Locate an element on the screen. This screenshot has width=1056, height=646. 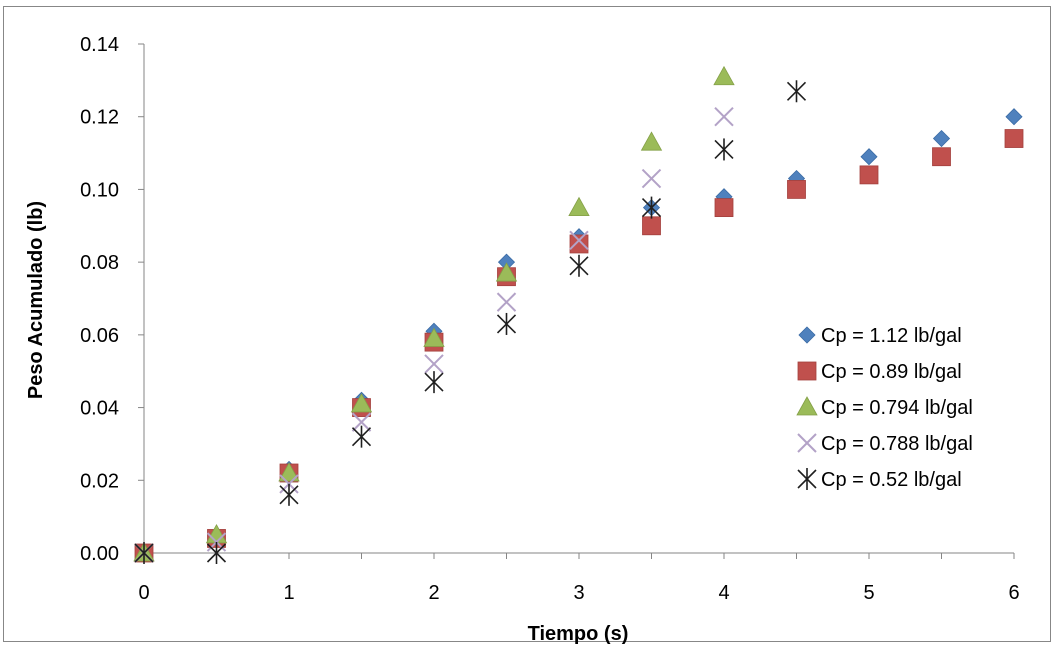
legend-item: Cp = 0.788 lb/gal is located at coordinates (885, 444).